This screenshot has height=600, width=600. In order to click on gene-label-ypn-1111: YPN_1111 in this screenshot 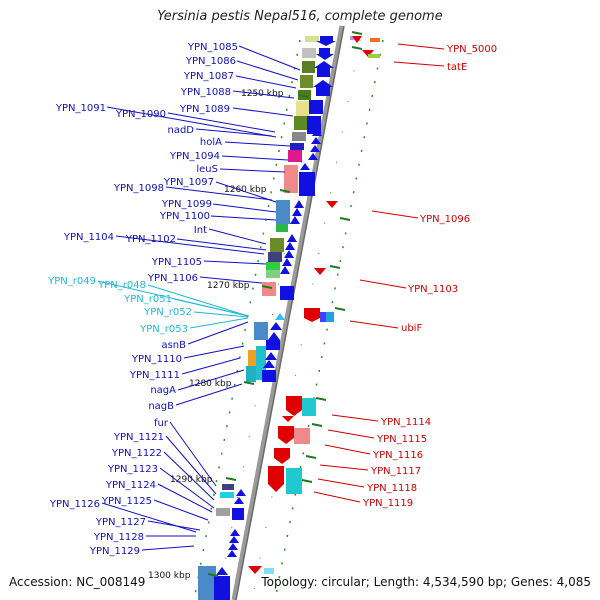, I will do `click(154, 375)`.